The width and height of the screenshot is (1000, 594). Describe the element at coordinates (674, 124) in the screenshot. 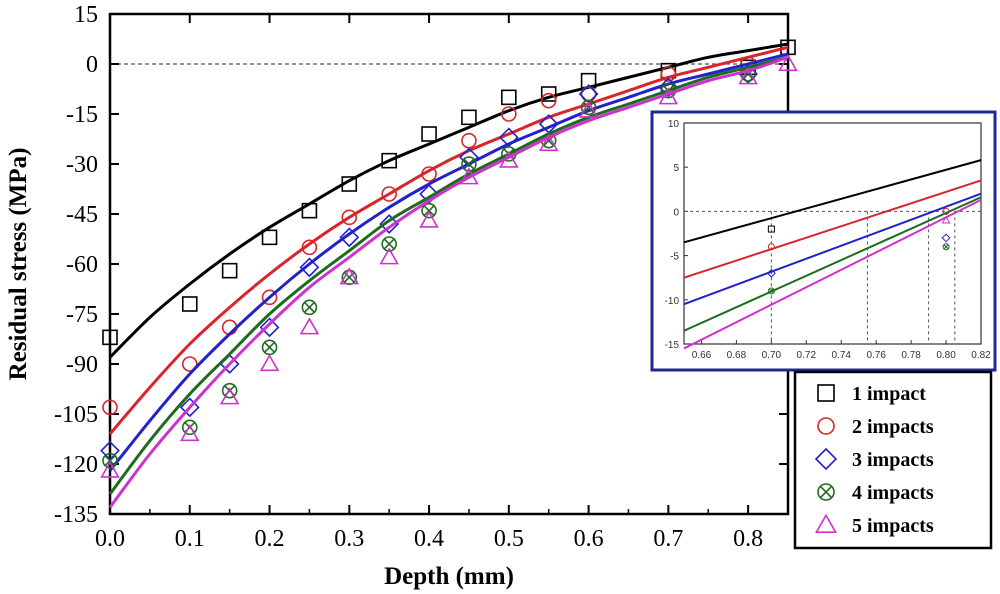

I see `inset-y-tick-label: 10` at that location.